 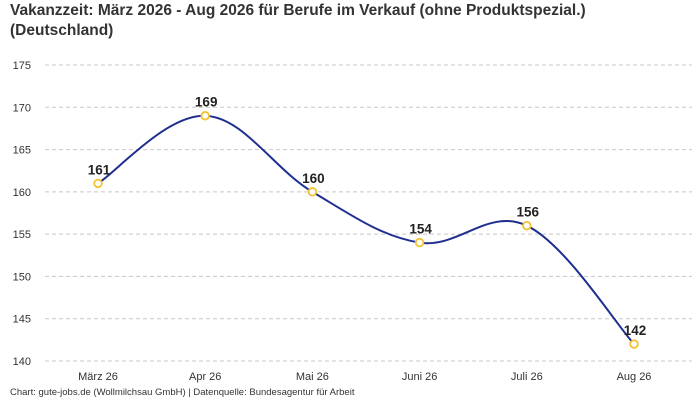 I want to click on x-tick-label: Mai 26, so click(x=312, y=377).